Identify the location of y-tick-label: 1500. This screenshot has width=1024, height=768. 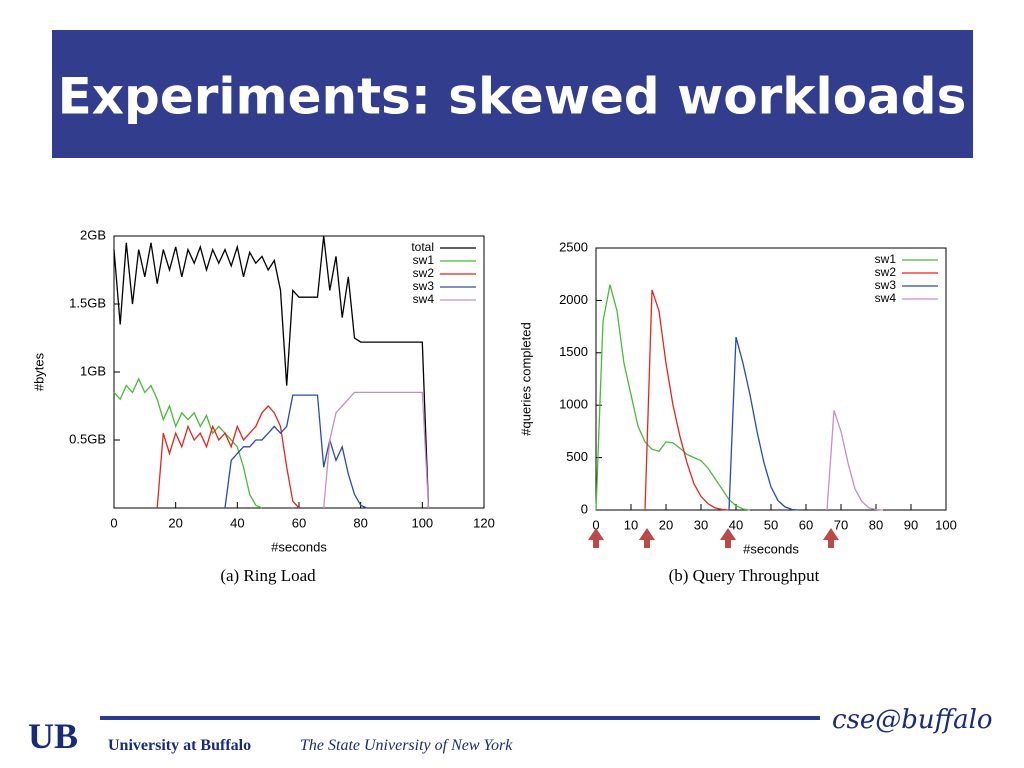
(573, 351).